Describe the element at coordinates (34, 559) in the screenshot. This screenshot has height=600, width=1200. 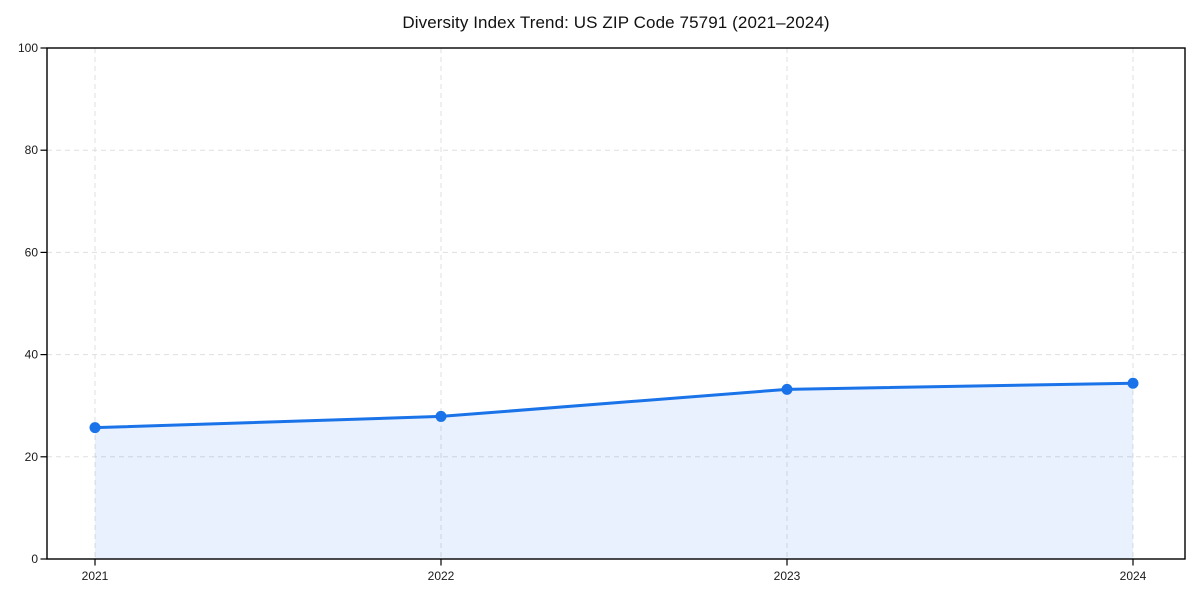
I see `y-tick-label: 0` at that location.